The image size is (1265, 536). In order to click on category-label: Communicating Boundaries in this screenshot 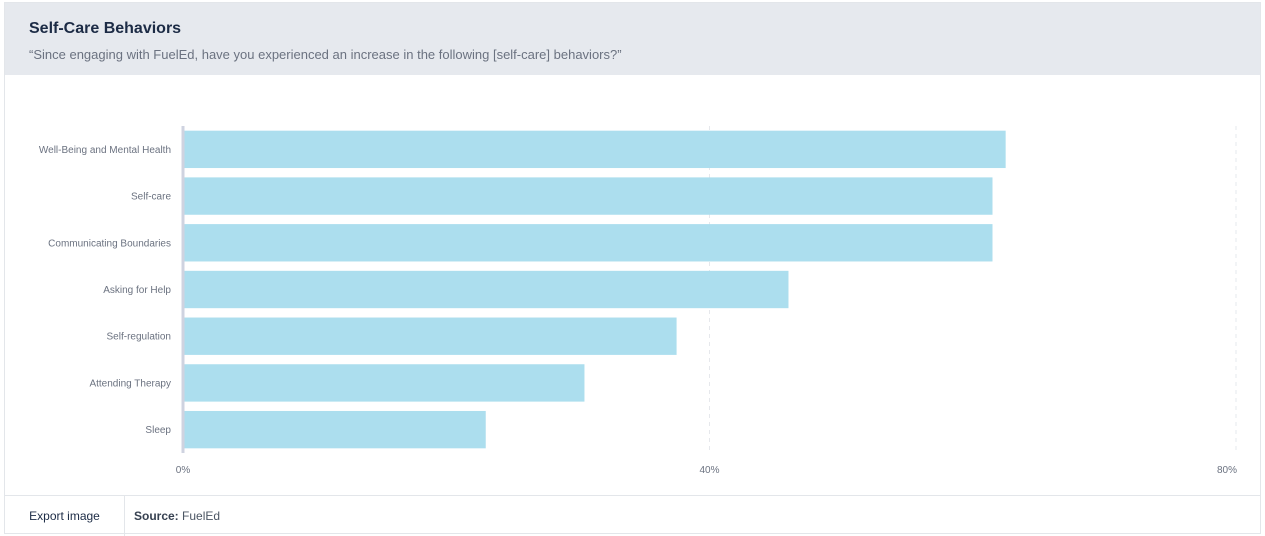, I will do `click(109, 243)`.